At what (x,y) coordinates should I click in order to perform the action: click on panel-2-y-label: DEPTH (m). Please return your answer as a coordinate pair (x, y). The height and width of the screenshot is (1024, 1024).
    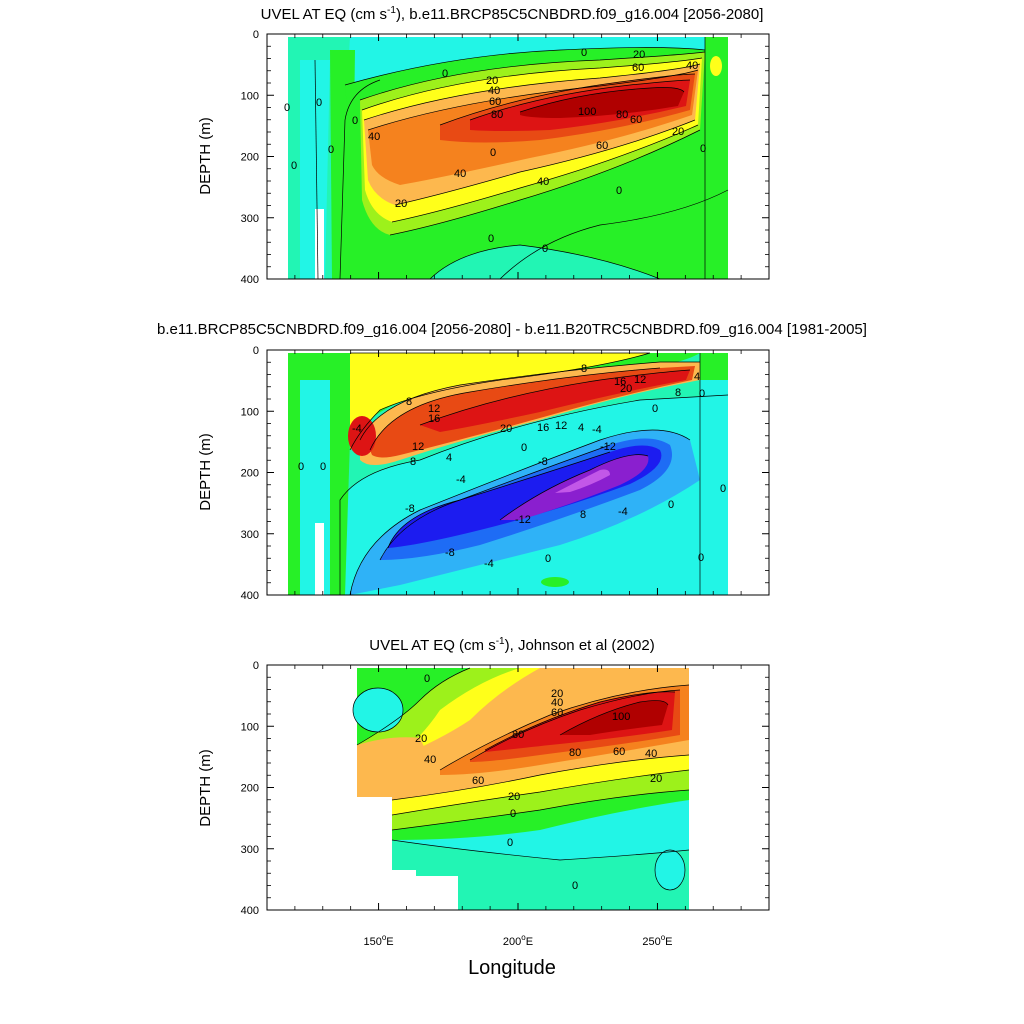
    Looking at the image, I should click on (205, 472).